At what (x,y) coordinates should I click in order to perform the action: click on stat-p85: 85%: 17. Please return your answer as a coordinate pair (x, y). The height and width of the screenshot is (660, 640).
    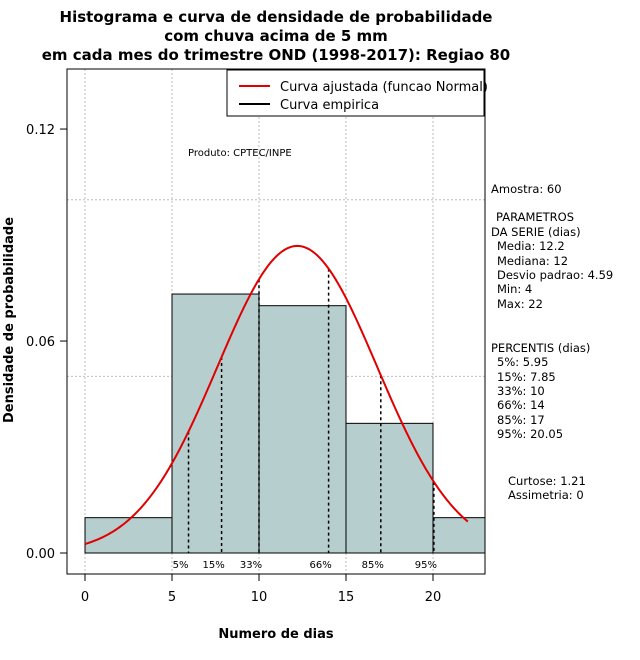
    Looking at the image, I should click on (521, 420).